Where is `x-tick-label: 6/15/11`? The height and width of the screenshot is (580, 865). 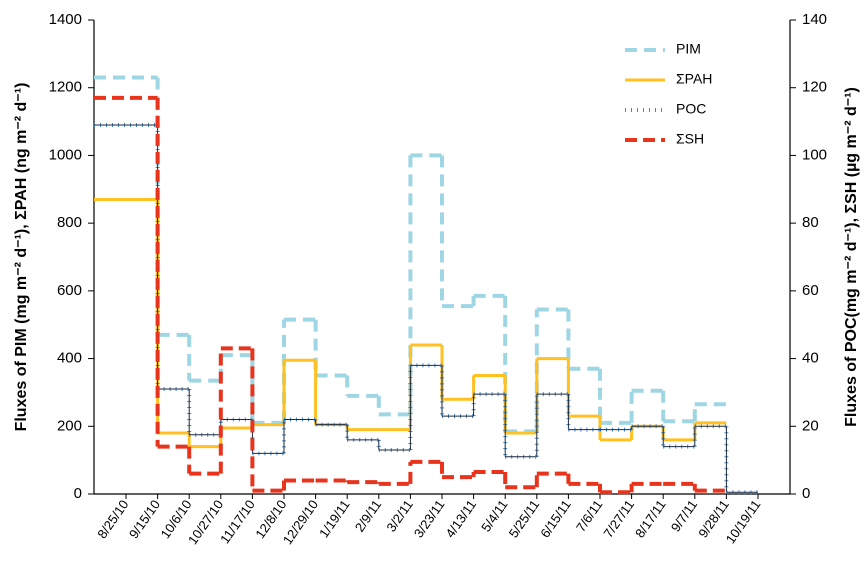 x-tick-label: 6/15/11 is located at coordinates (555, 518).